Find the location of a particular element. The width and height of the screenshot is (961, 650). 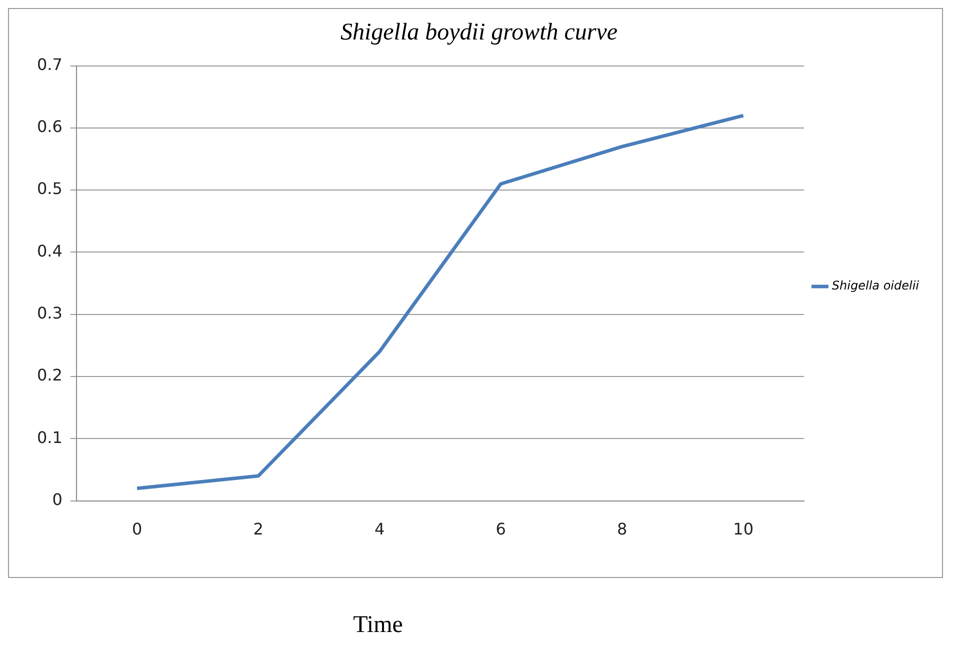

y-tick-label: 0.1 is located at coordinates (49, 437).